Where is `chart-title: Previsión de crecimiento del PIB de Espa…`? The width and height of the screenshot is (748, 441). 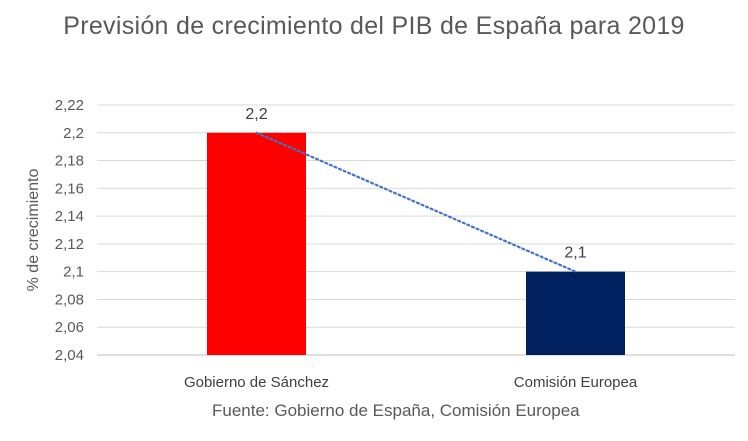
chart-title: Previsión de crecimiento del PIB de Espa… is located at coordinates (374, 26).